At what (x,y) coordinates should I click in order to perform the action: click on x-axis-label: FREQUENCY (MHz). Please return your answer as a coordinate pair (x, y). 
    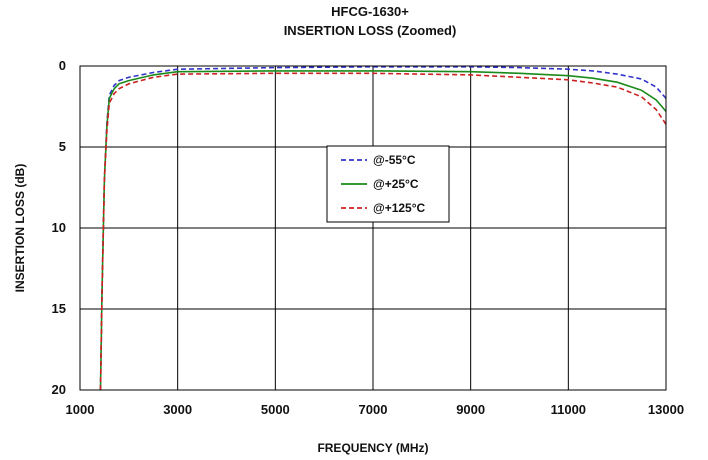
    Looking at the image, I should click on (372, 448).